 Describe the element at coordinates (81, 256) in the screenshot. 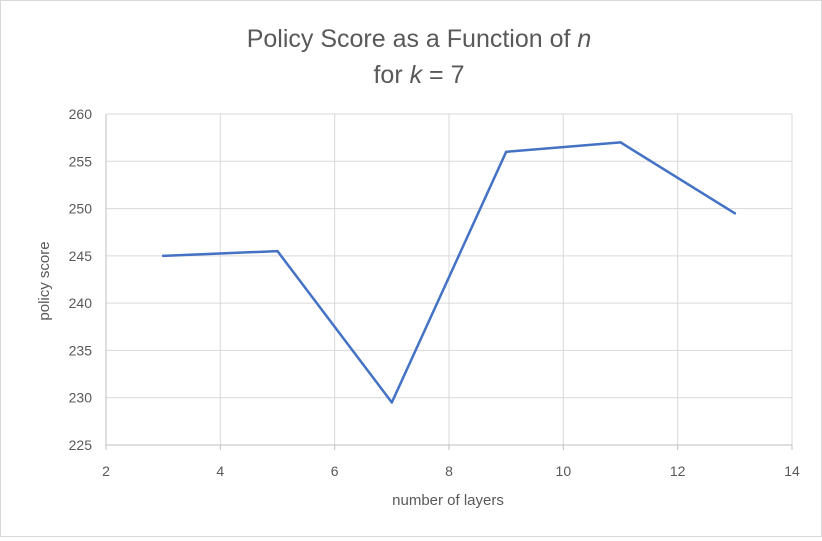

I see `y-tick-label: 245` at that location.